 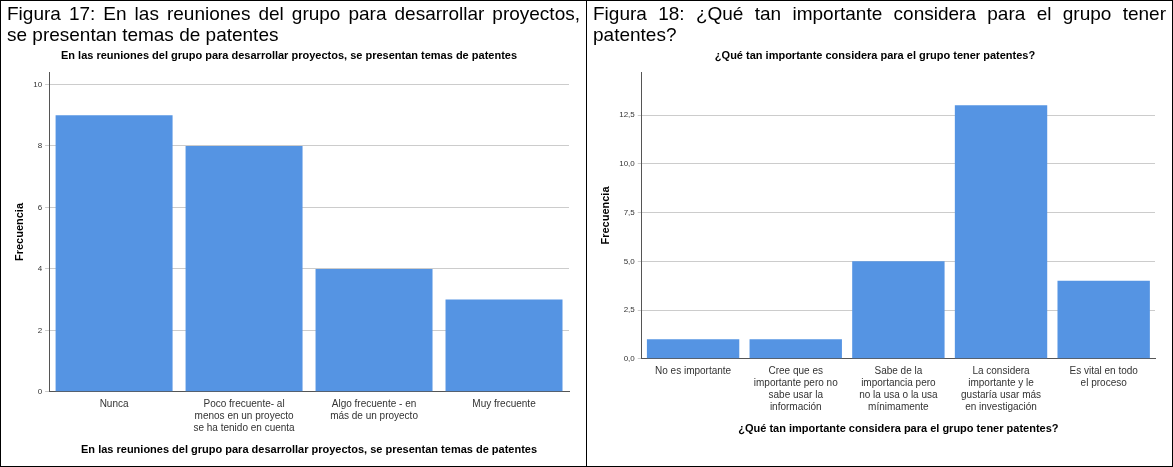 What do you see at coordinates (627, 164) in the screenshot?
I see `y-tick-label: 10,0` at bounding box center [627, 164].